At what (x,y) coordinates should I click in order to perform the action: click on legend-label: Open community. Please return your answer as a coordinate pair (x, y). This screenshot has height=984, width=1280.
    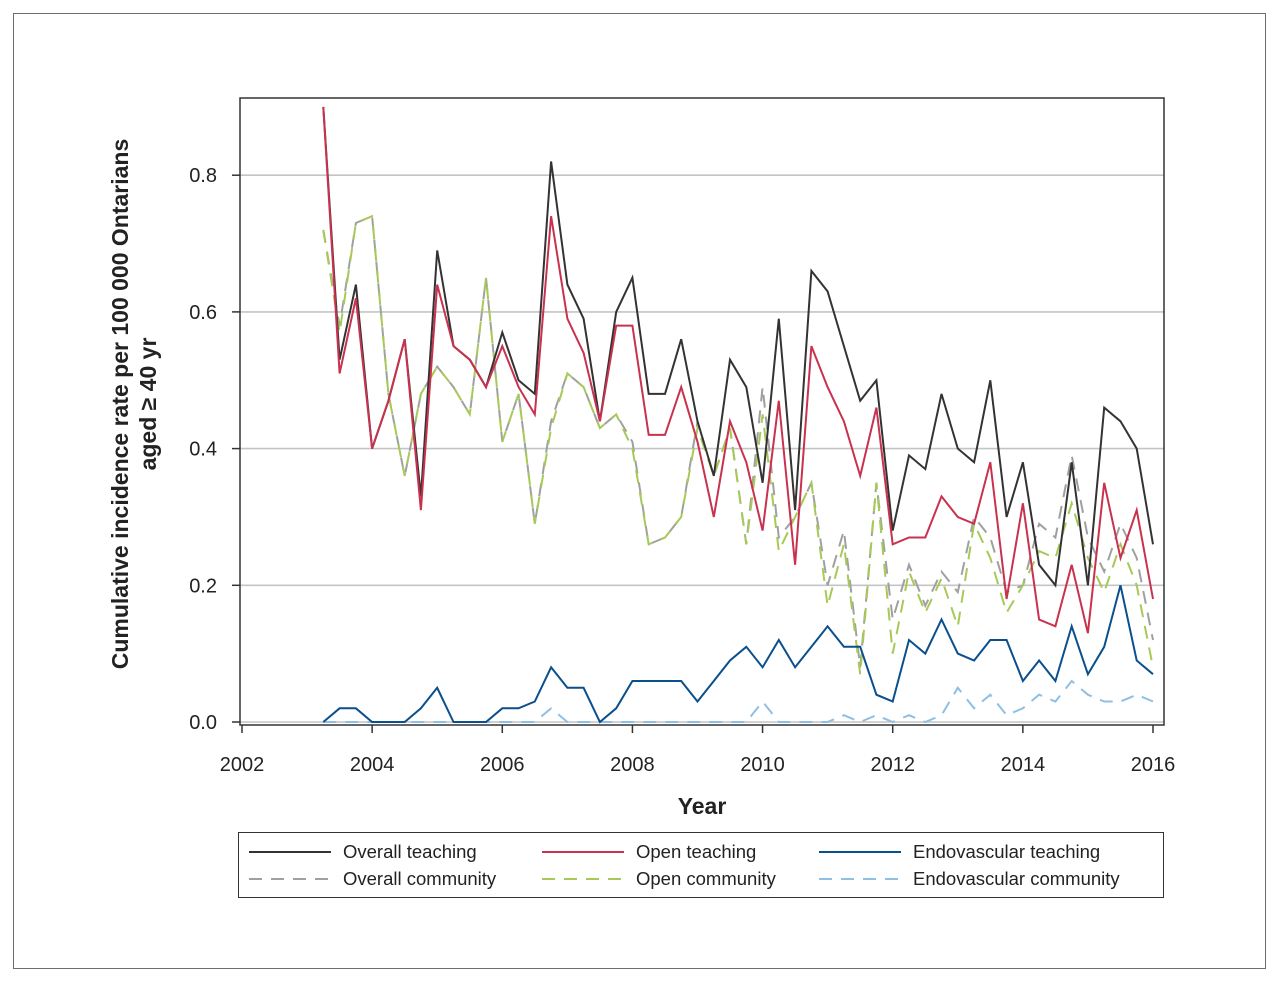
    Looking at the image, I should click on (706, 878).